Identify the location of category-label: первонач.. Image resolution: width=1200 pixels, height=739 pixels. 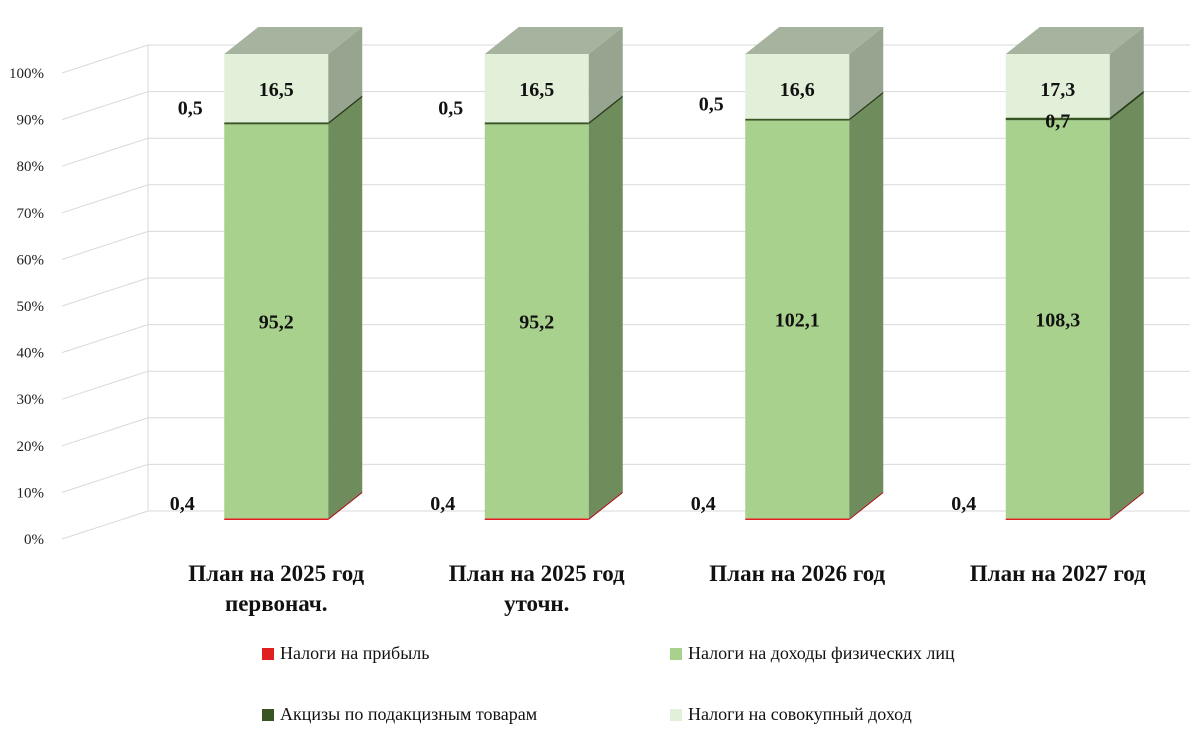
(276, 603).